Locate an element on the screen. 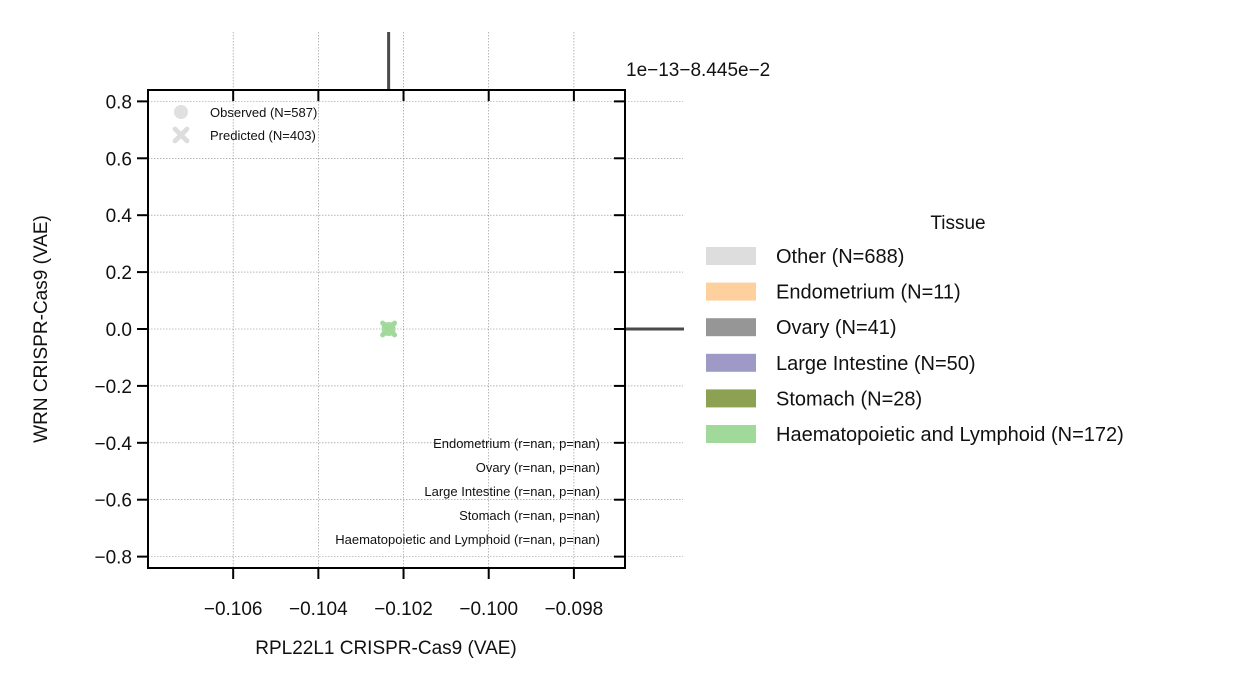  marker-legend-label: Observed (N=587) is located at coordinates (263, 112).